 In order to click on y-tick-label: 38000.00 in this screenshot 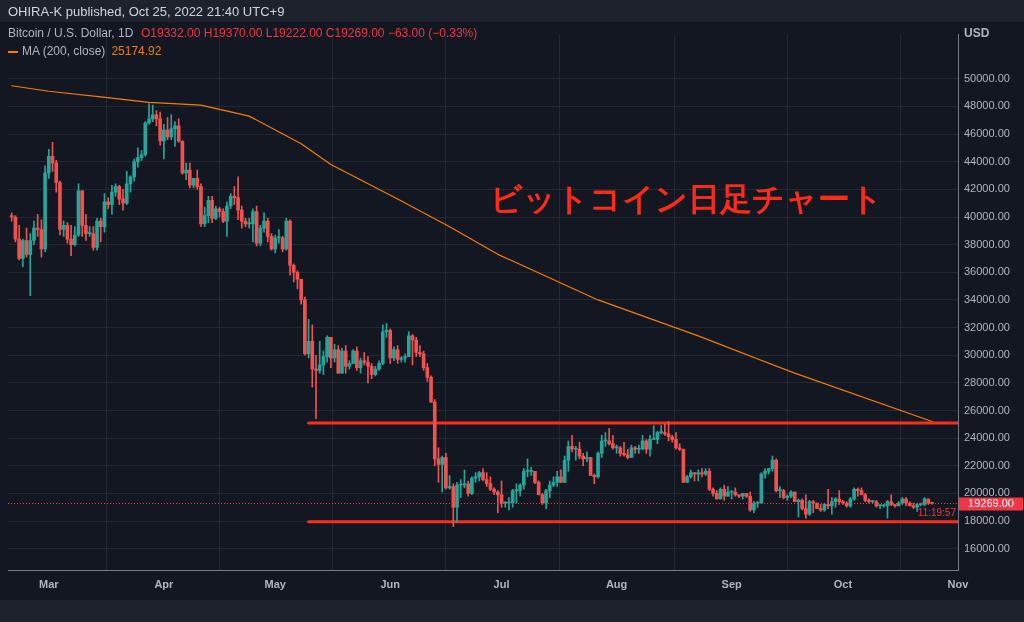, I will do `click(987, 243)`.